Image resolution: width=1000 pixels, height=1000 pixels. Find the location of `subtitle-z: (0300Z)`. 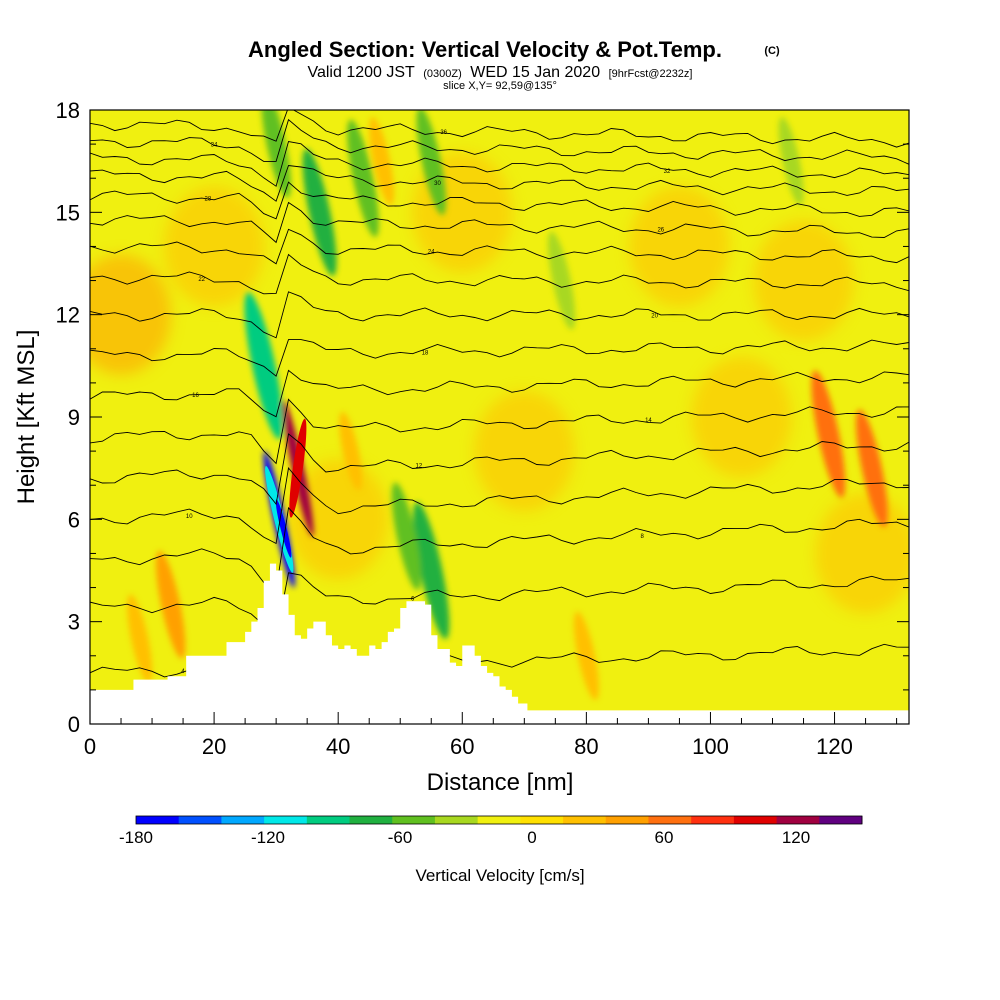

subtitle-z: (0300Z) is located at coordinates (442, 74).